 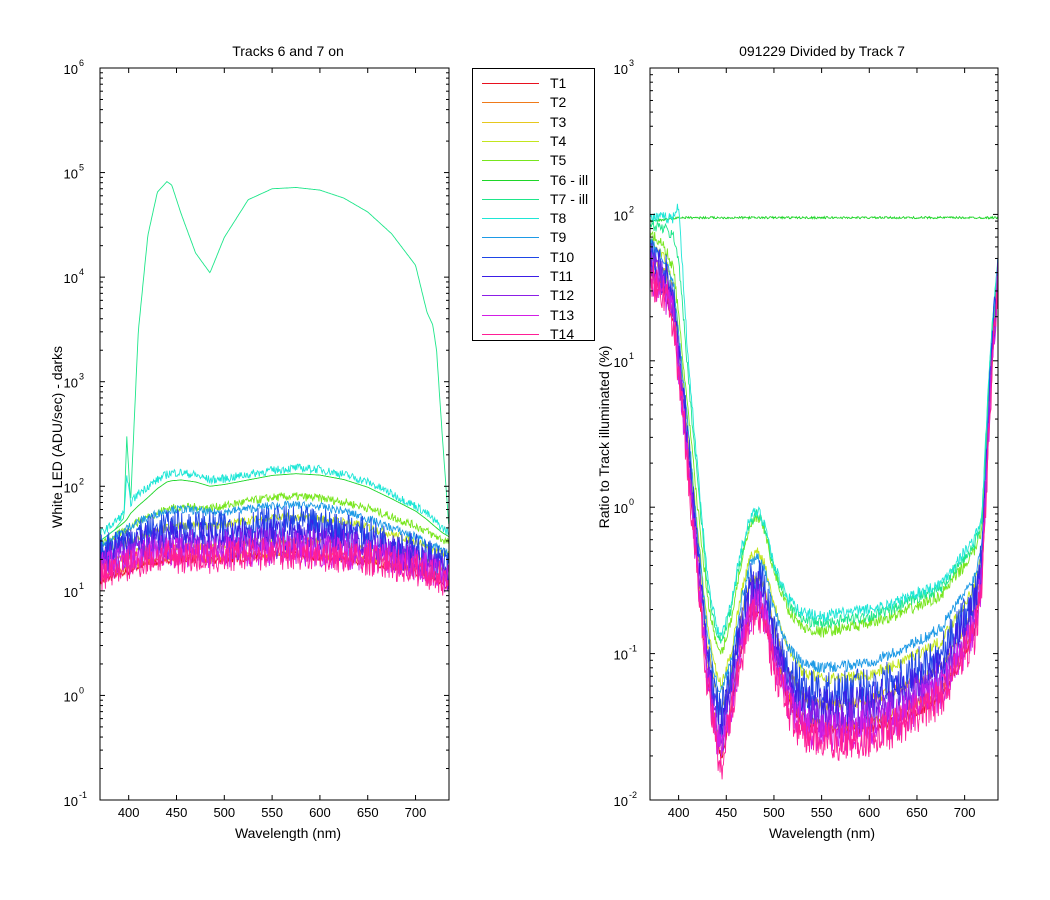 What do you see at coordinates (81, 63) in the screenshot?
I see `y-tick-exponent: 6` at bounding box center [81, 63].